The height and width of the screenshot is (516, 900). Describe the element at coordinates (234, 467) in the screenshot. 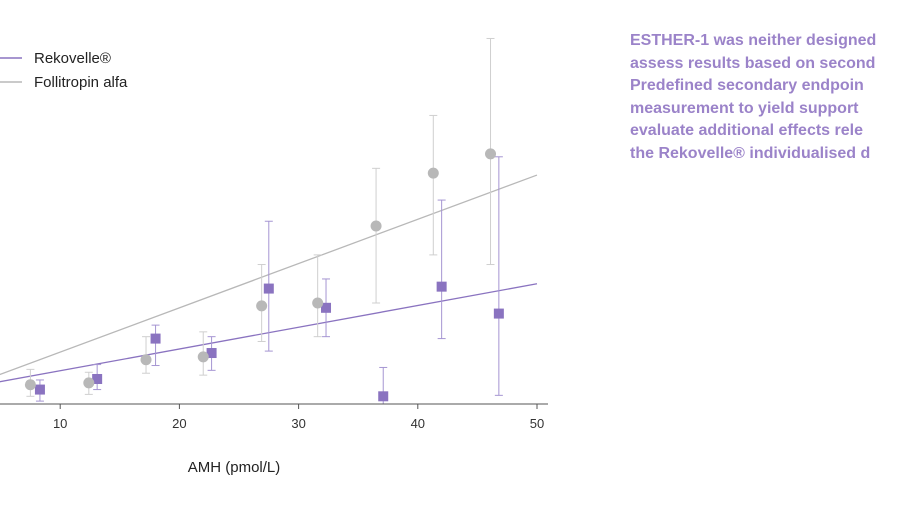

I see `x-axis-title: AMH (pmol/L)` at that location.